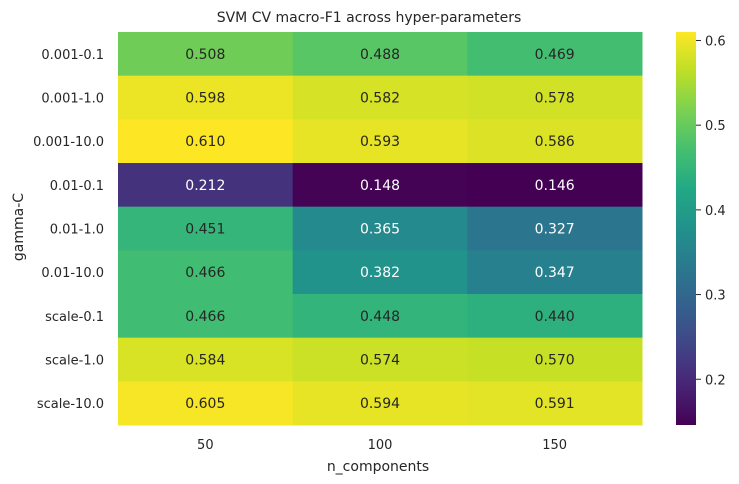  I want to click on cell-value-label: 0.148, so click(380, 186).